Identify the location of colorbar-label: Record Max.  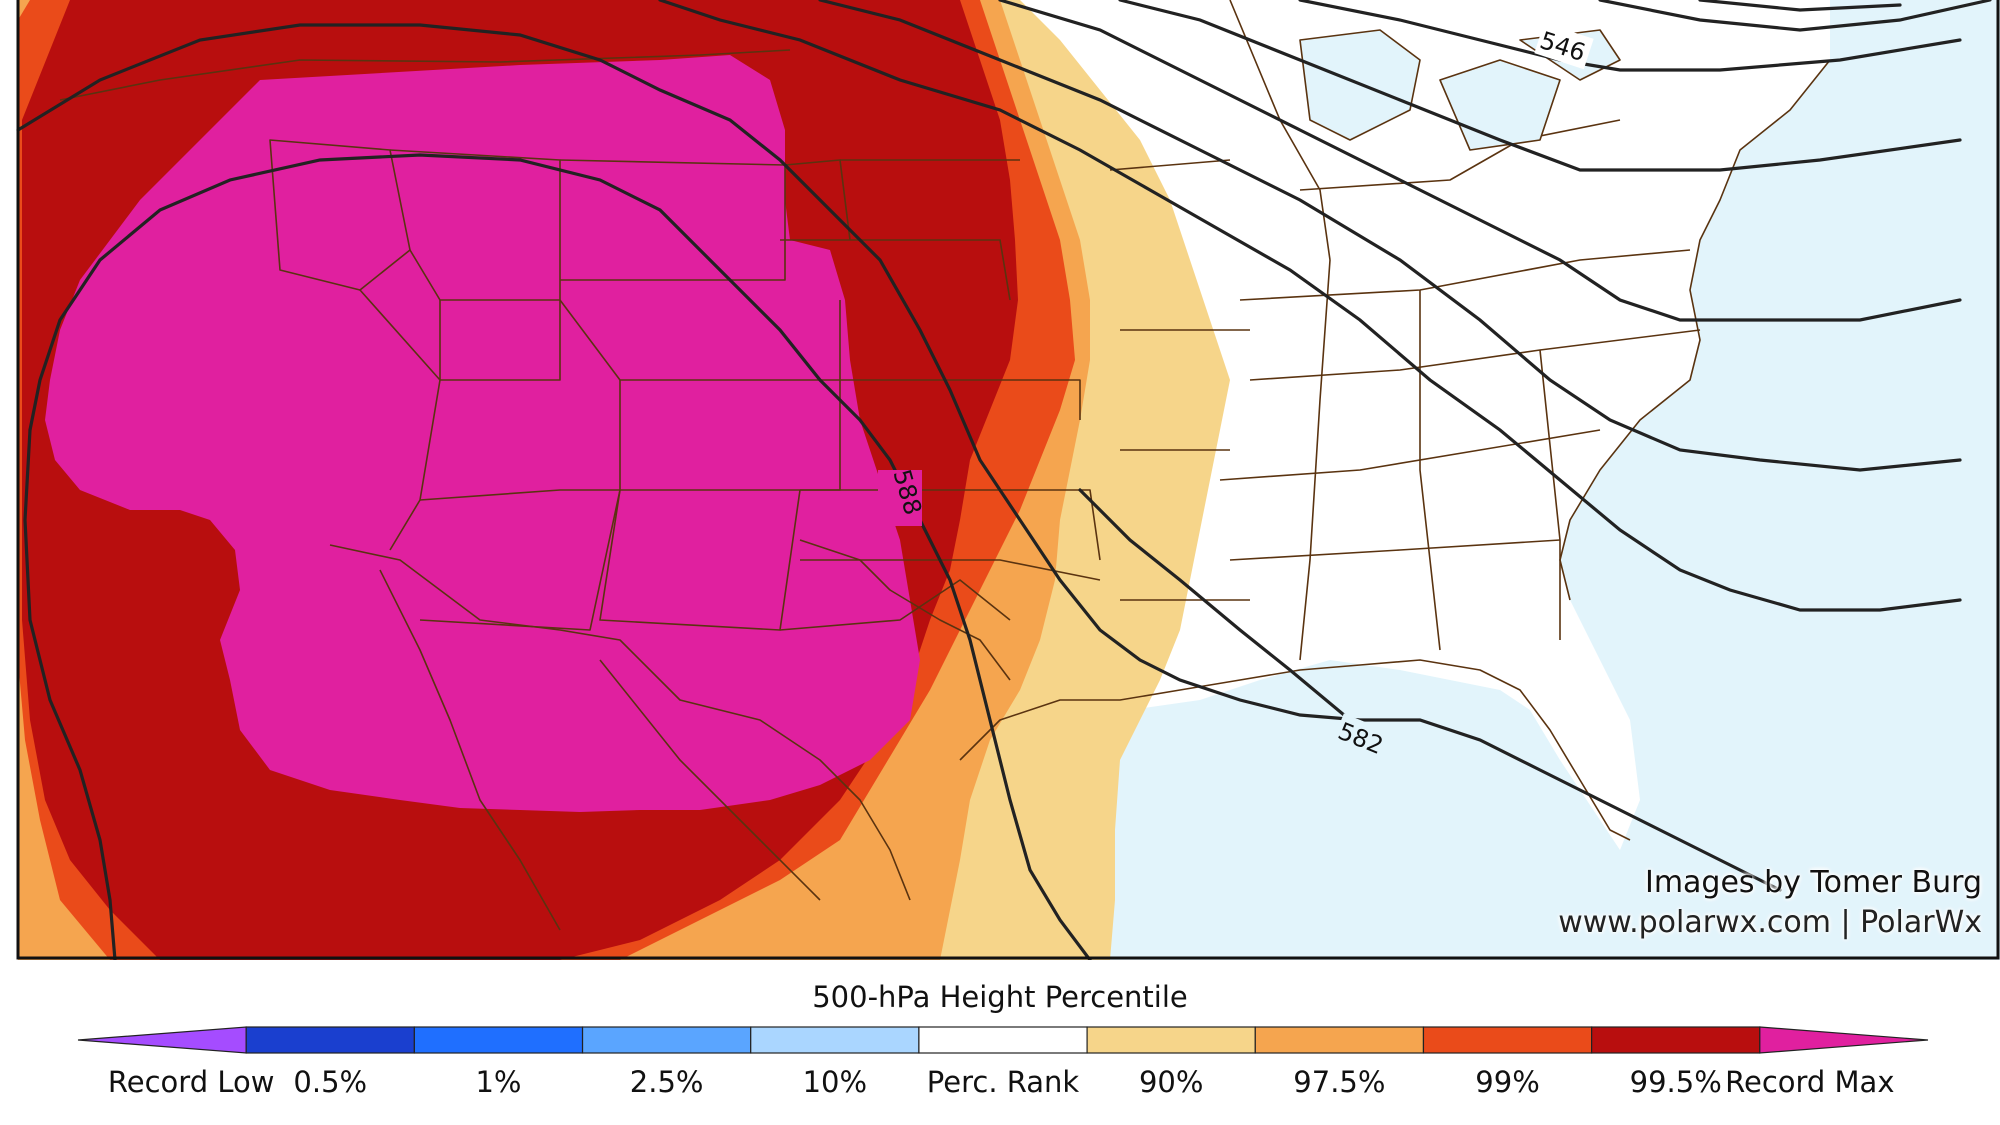
(1810, 1082).